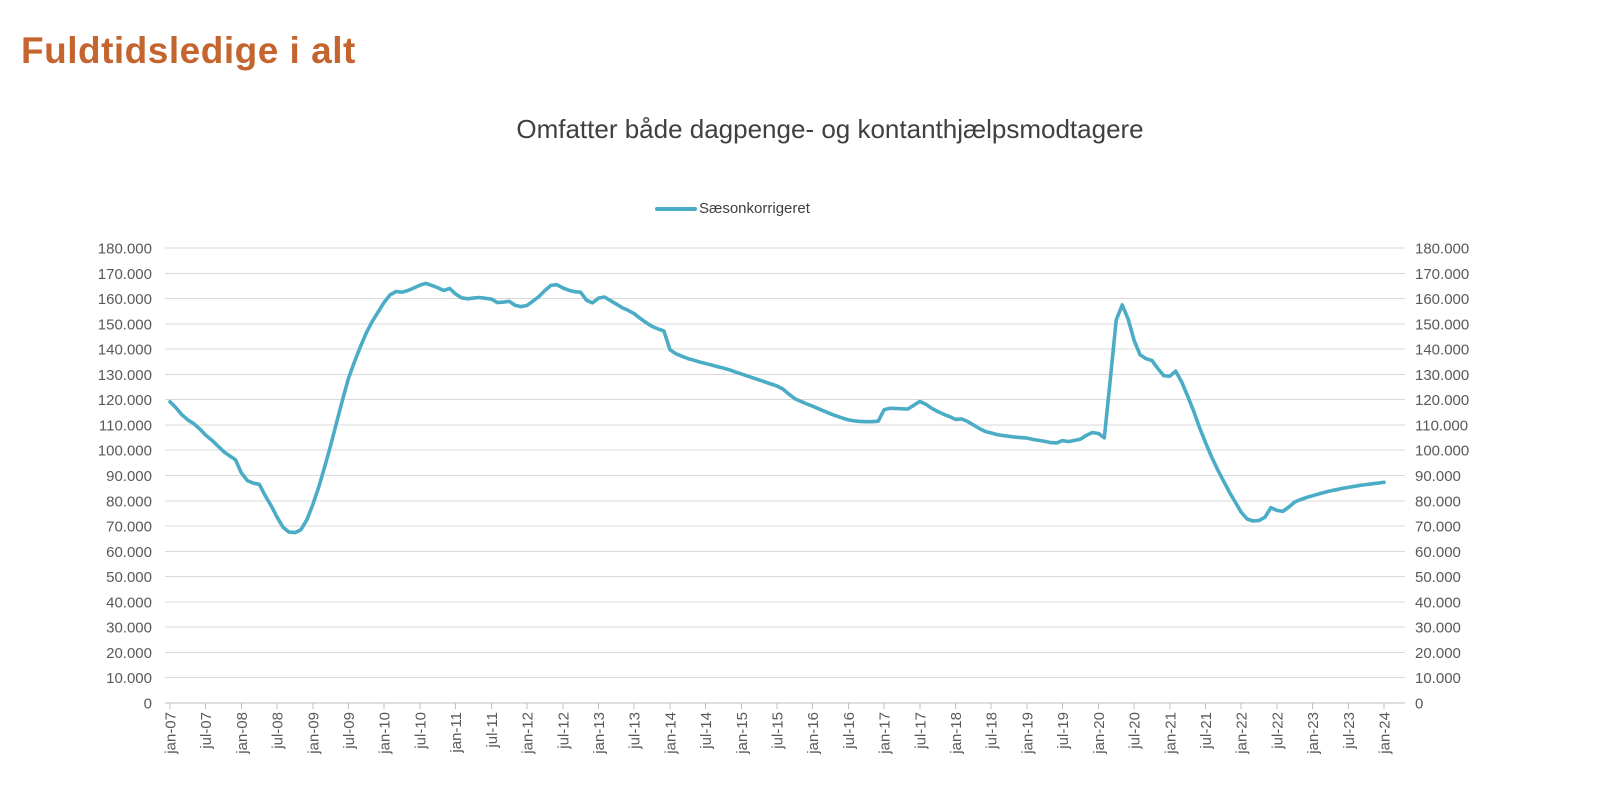 Image resolution: width=1600 pixels, height=800 pixels. What do you see at coordinates (125, 451) in the screenshot?
I see `y-axis-label-left: 100.000` at bounding box center [125, 451].